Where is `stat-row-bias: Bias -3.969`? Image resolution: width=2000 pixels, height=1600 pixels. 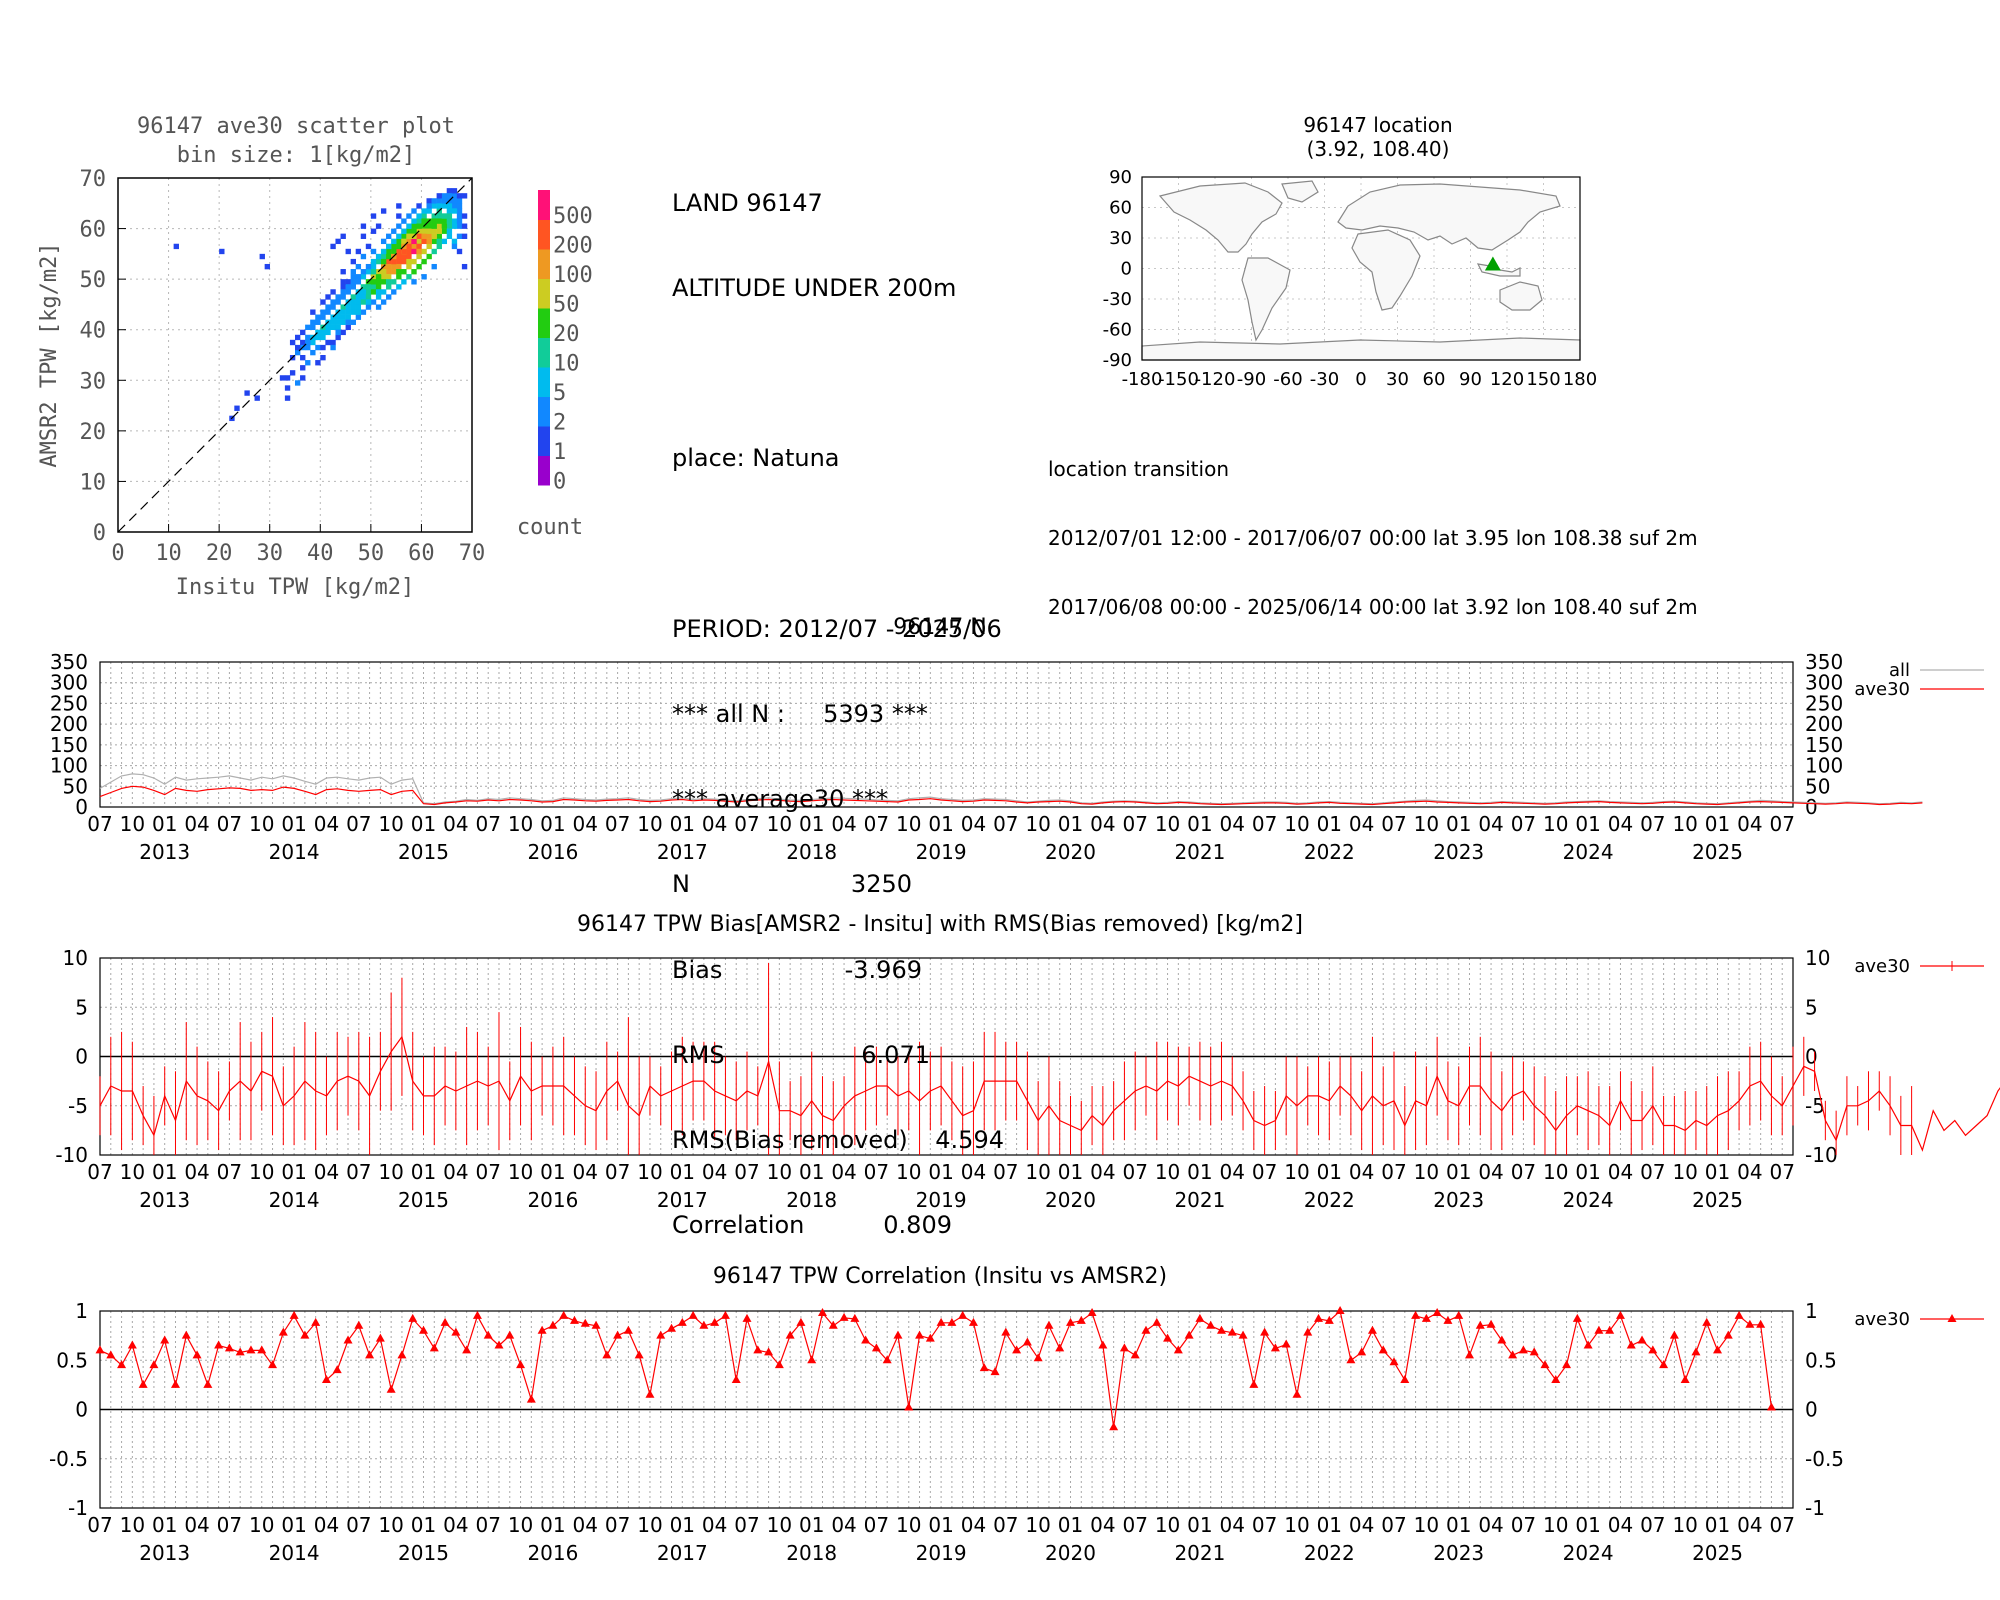
stat-row-bias: Bias -3.969 is located at coordinates (838, 970).